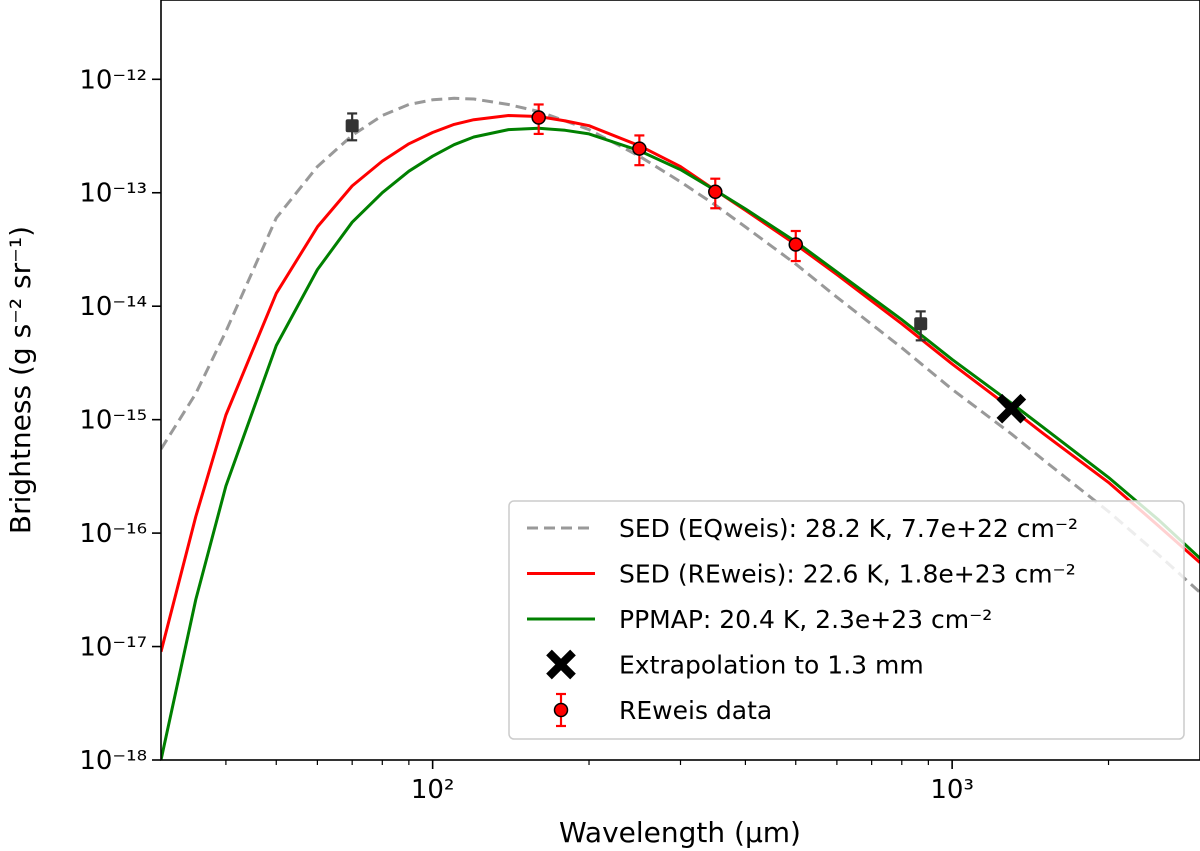  I want to click on legend-label: PPMAP: 20.4 K, 2.3e+23 cm⁻², so click(805, 619).